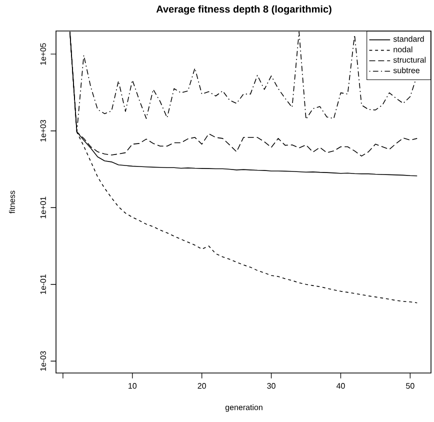 The image size is (434, 422). What do you see at coordinates (244, 10) in the screenshot?
I see `chart-title: Average fitness depth 8 (logarithmic)` at bounding box center [244, 10].